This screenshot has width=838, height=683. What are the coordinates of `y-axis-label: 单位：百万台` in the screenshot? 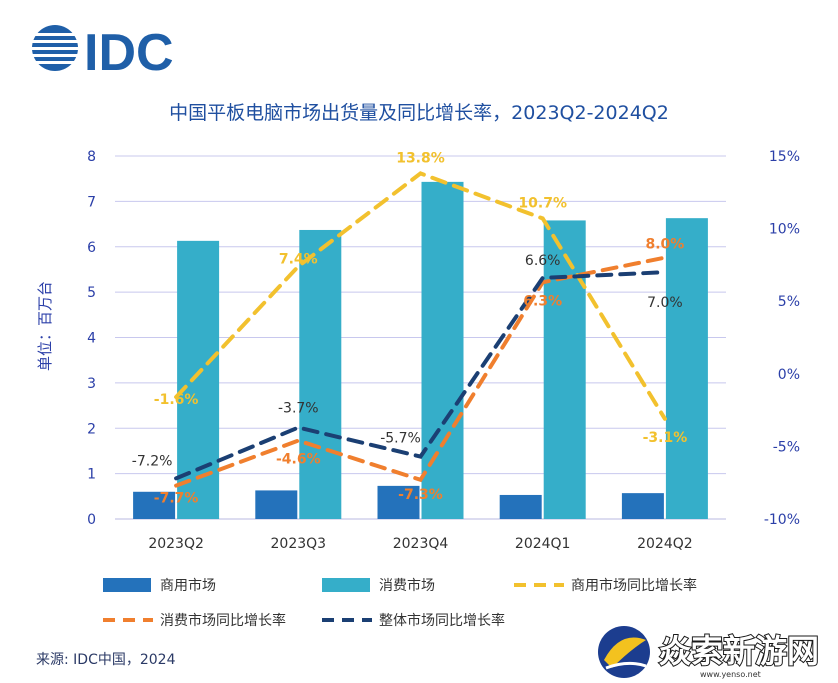 It's located at (45, 326).